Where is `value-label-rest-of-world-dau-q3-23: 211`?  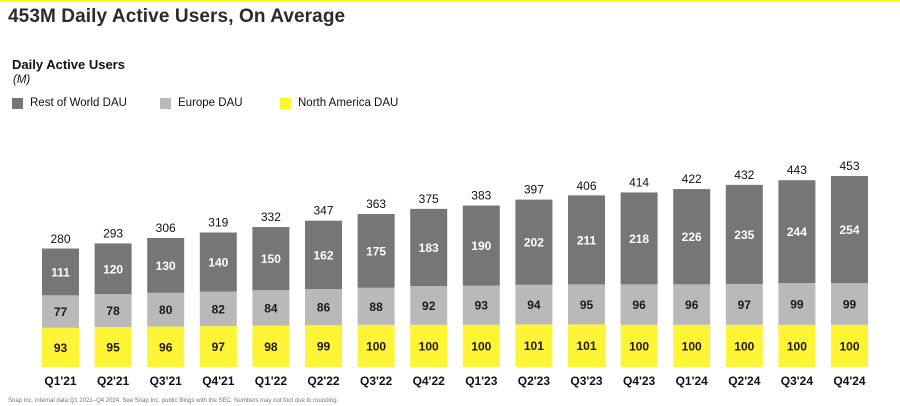 value-label-rest-of-world-dau-q3-23: 211 is located at coordinates (587, 240).